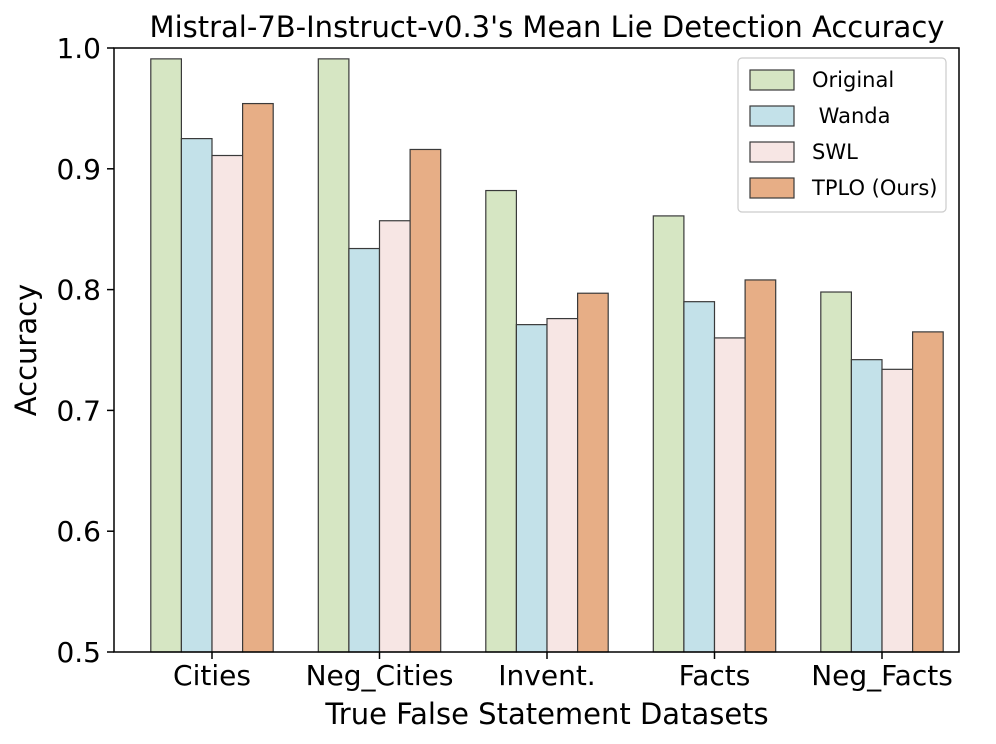 The width and height of the screenshot is (996, 744). Describe the element at coordinates (874, 188) in the screenshot. I see `legend-label: TPLO (Ours)` at that location.